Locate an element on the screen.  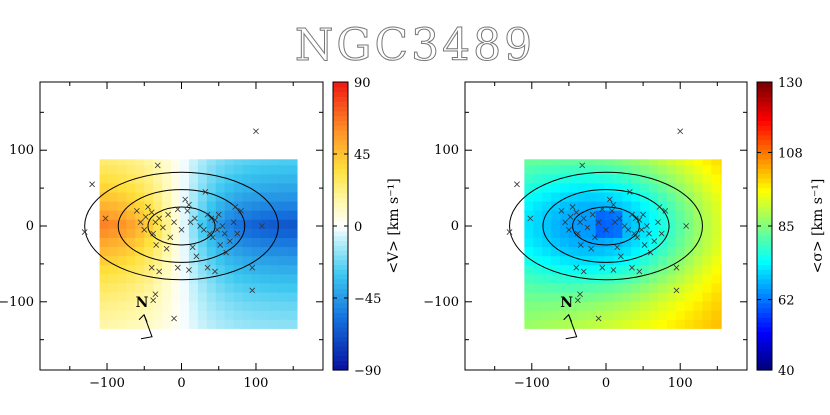
source-markers is located at coordinates (173, 225).